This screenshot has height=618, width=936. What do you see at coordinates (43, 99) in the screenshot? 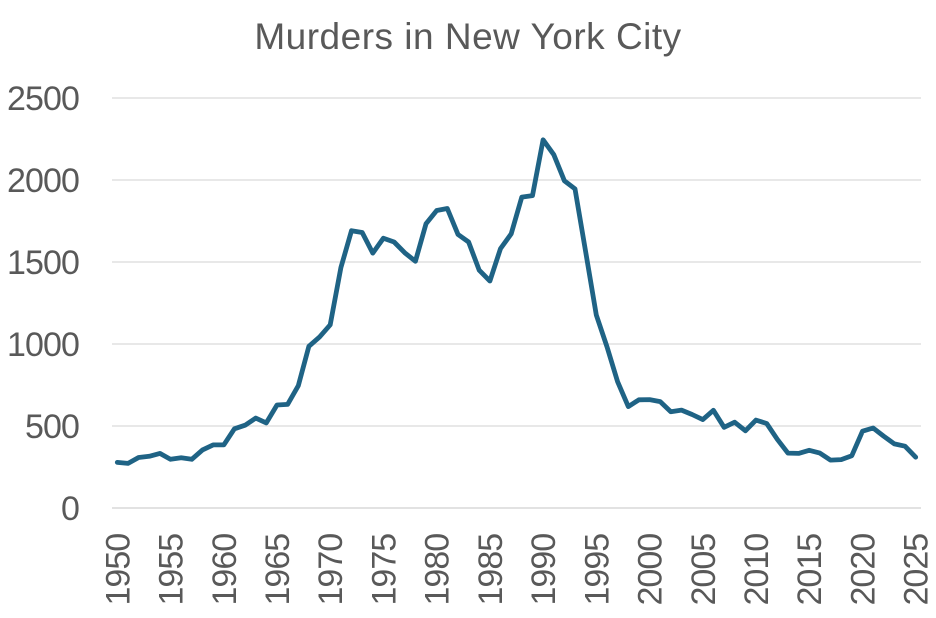
I see `svg-text: 2500` at bounding box center [43, 99].